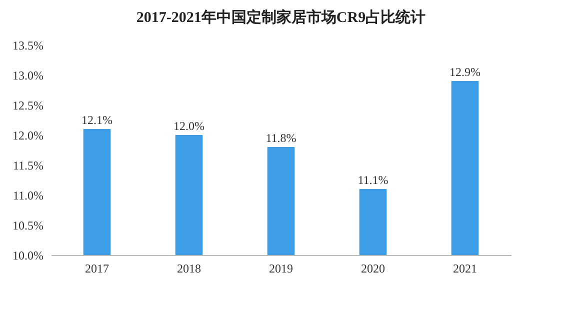 The width and height of the screenshot is (561, 321). Describe the element at coordinates (28, 195) in the screenshot. I see `y-tick-label: 11.0%` at that location.